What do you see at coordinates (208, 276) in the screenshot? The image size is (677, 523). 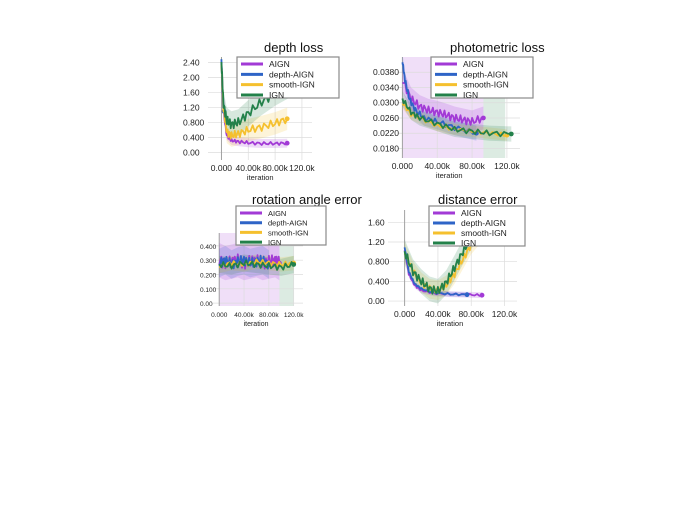 I see `y-tick-label: 0.200` at bounding box center [208, 276].